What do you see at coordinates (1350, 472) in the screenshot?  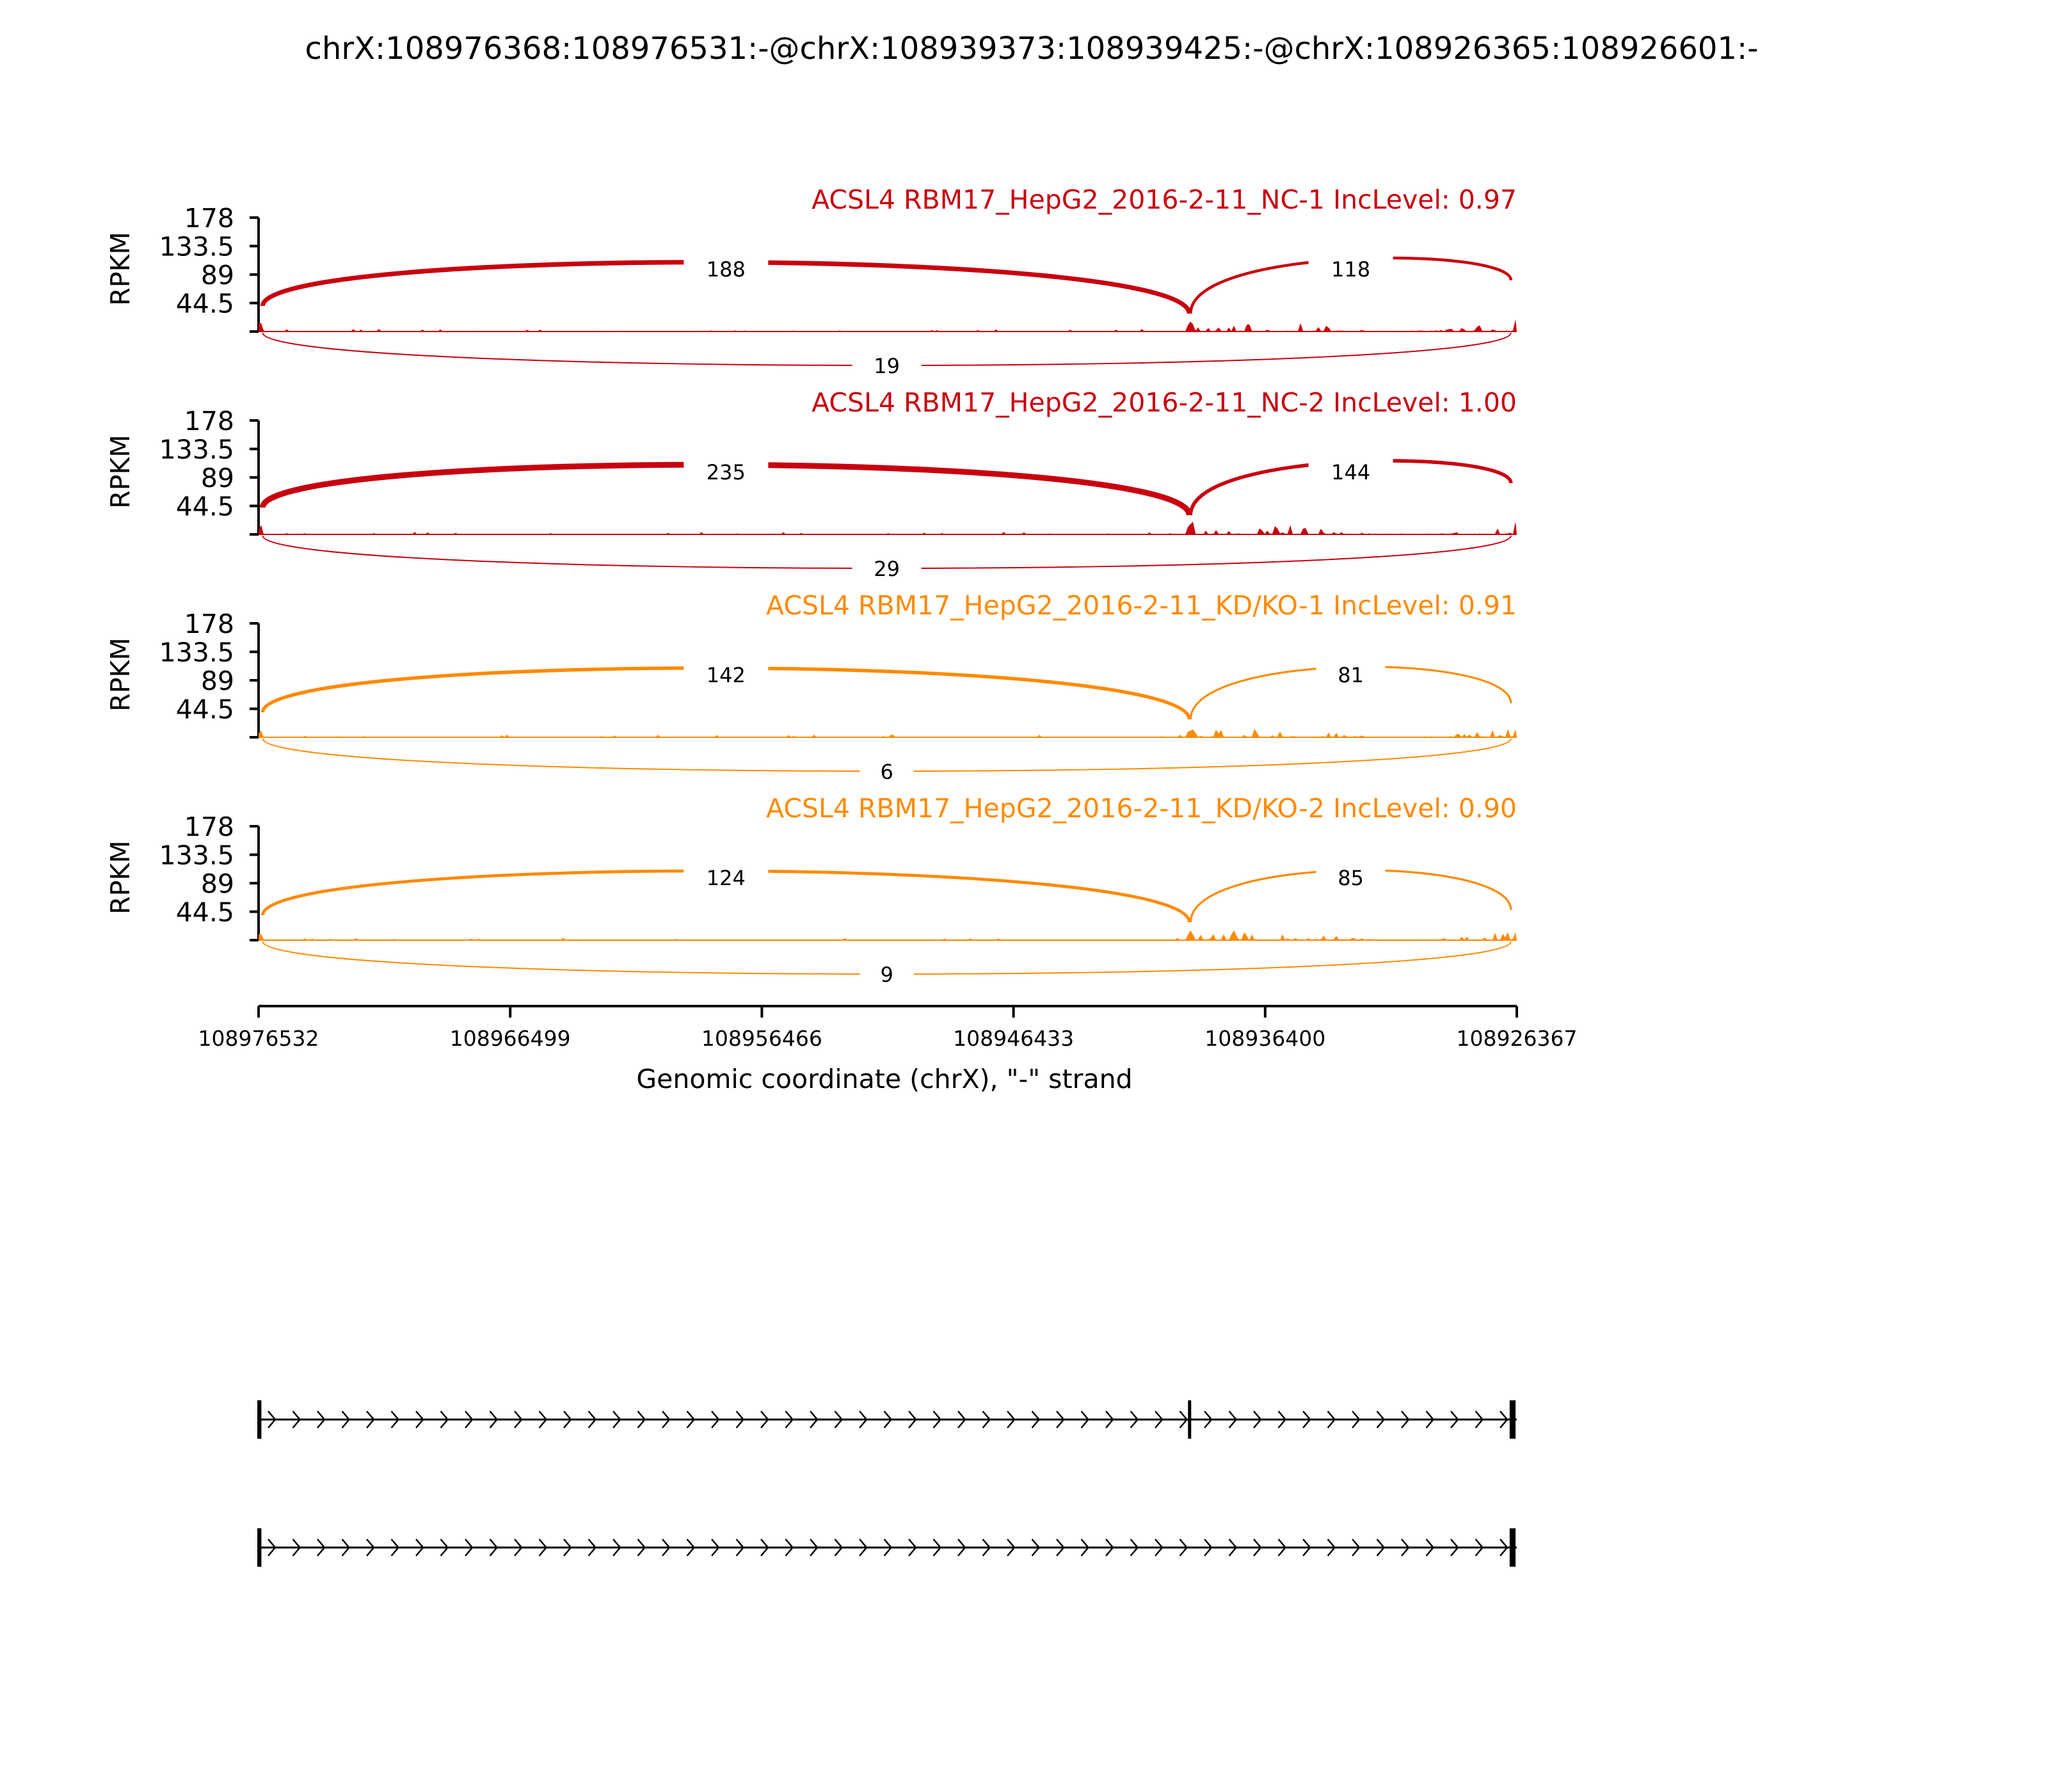 I see `junction-count-label: 144` at bounding box center [1350, 472].